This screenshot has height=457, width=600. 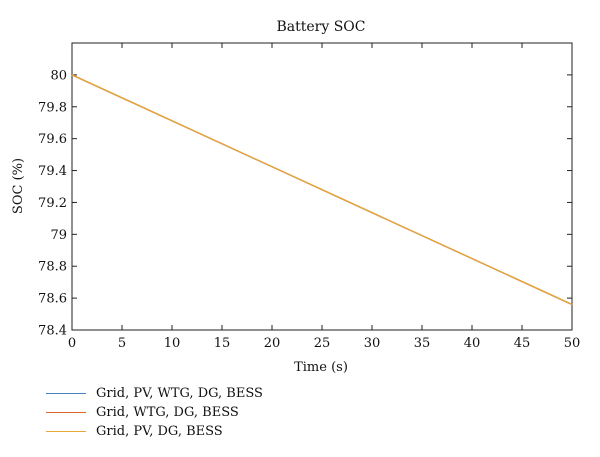 I want to click on legend-item: Grid, PV, WTG, DG, BESS, so click(x=154, y=393).